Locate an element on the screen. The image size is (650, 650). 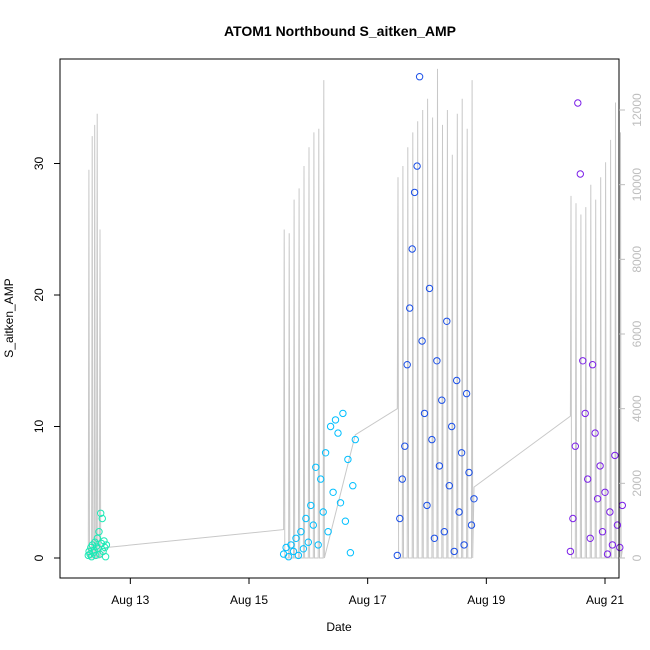
x-tick-label: Aug 21 is located at coordinates (605, 600).